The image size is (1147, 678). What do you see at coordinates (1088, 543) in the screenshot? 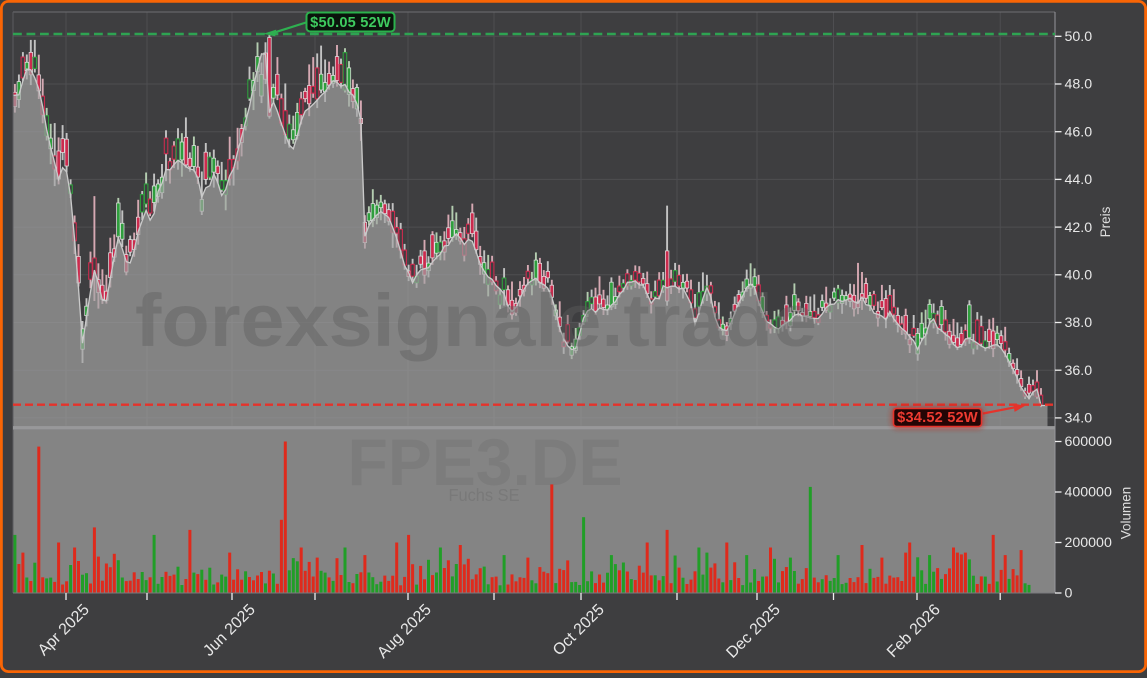
I see `svg-text: 200000` at bounding box center [1088, 543].